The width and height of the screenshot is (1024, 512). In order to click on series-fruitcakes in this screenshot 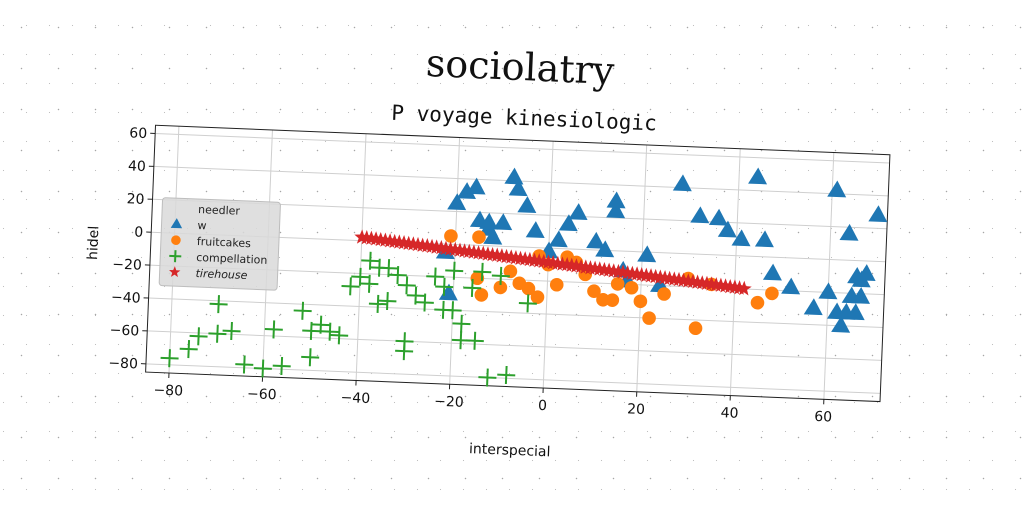, I will do `click(611, 282)`.